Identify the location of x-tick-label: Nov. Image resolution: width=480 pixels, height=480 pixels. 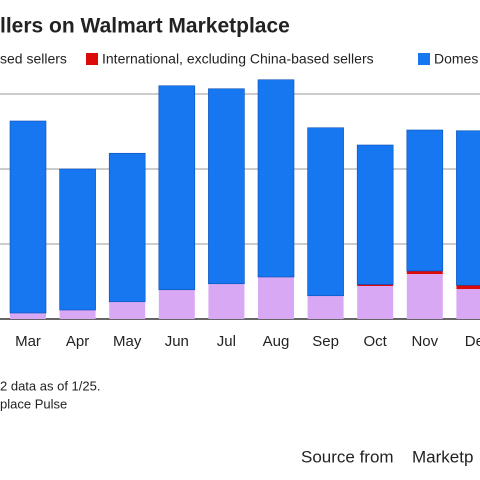
(424, 341).